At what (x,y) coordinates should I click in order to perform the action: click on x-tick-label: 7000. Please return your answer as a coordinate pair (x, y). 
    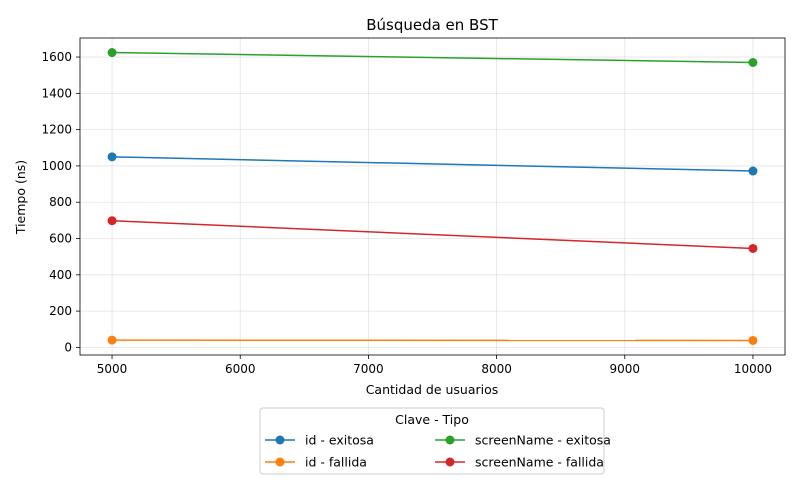
    Looking at the image, I should click on (368, 369).